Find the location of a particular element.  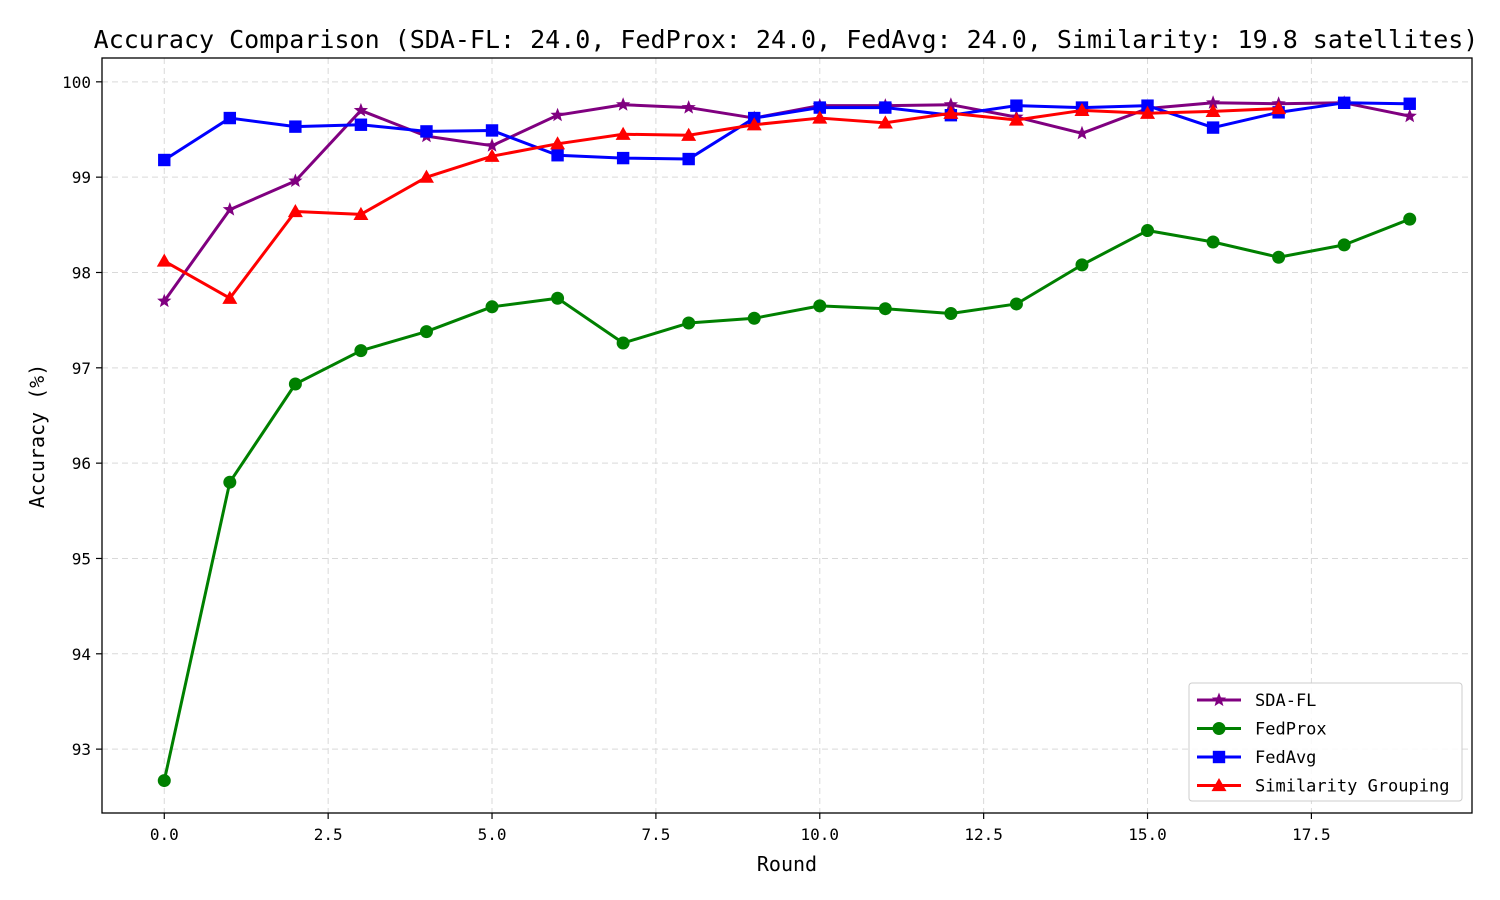

series-line-fedavg is located at coordinates (786, 131).